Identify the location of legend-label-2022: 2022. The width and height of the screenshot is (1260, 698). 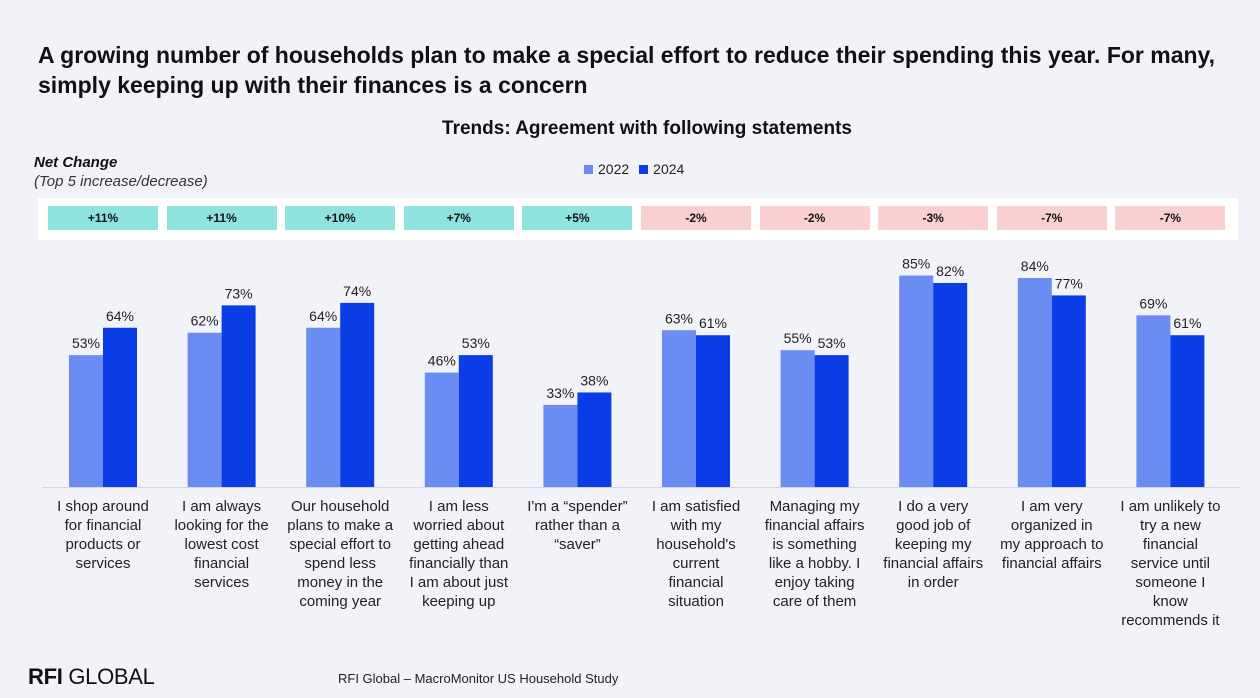
(614, 169).